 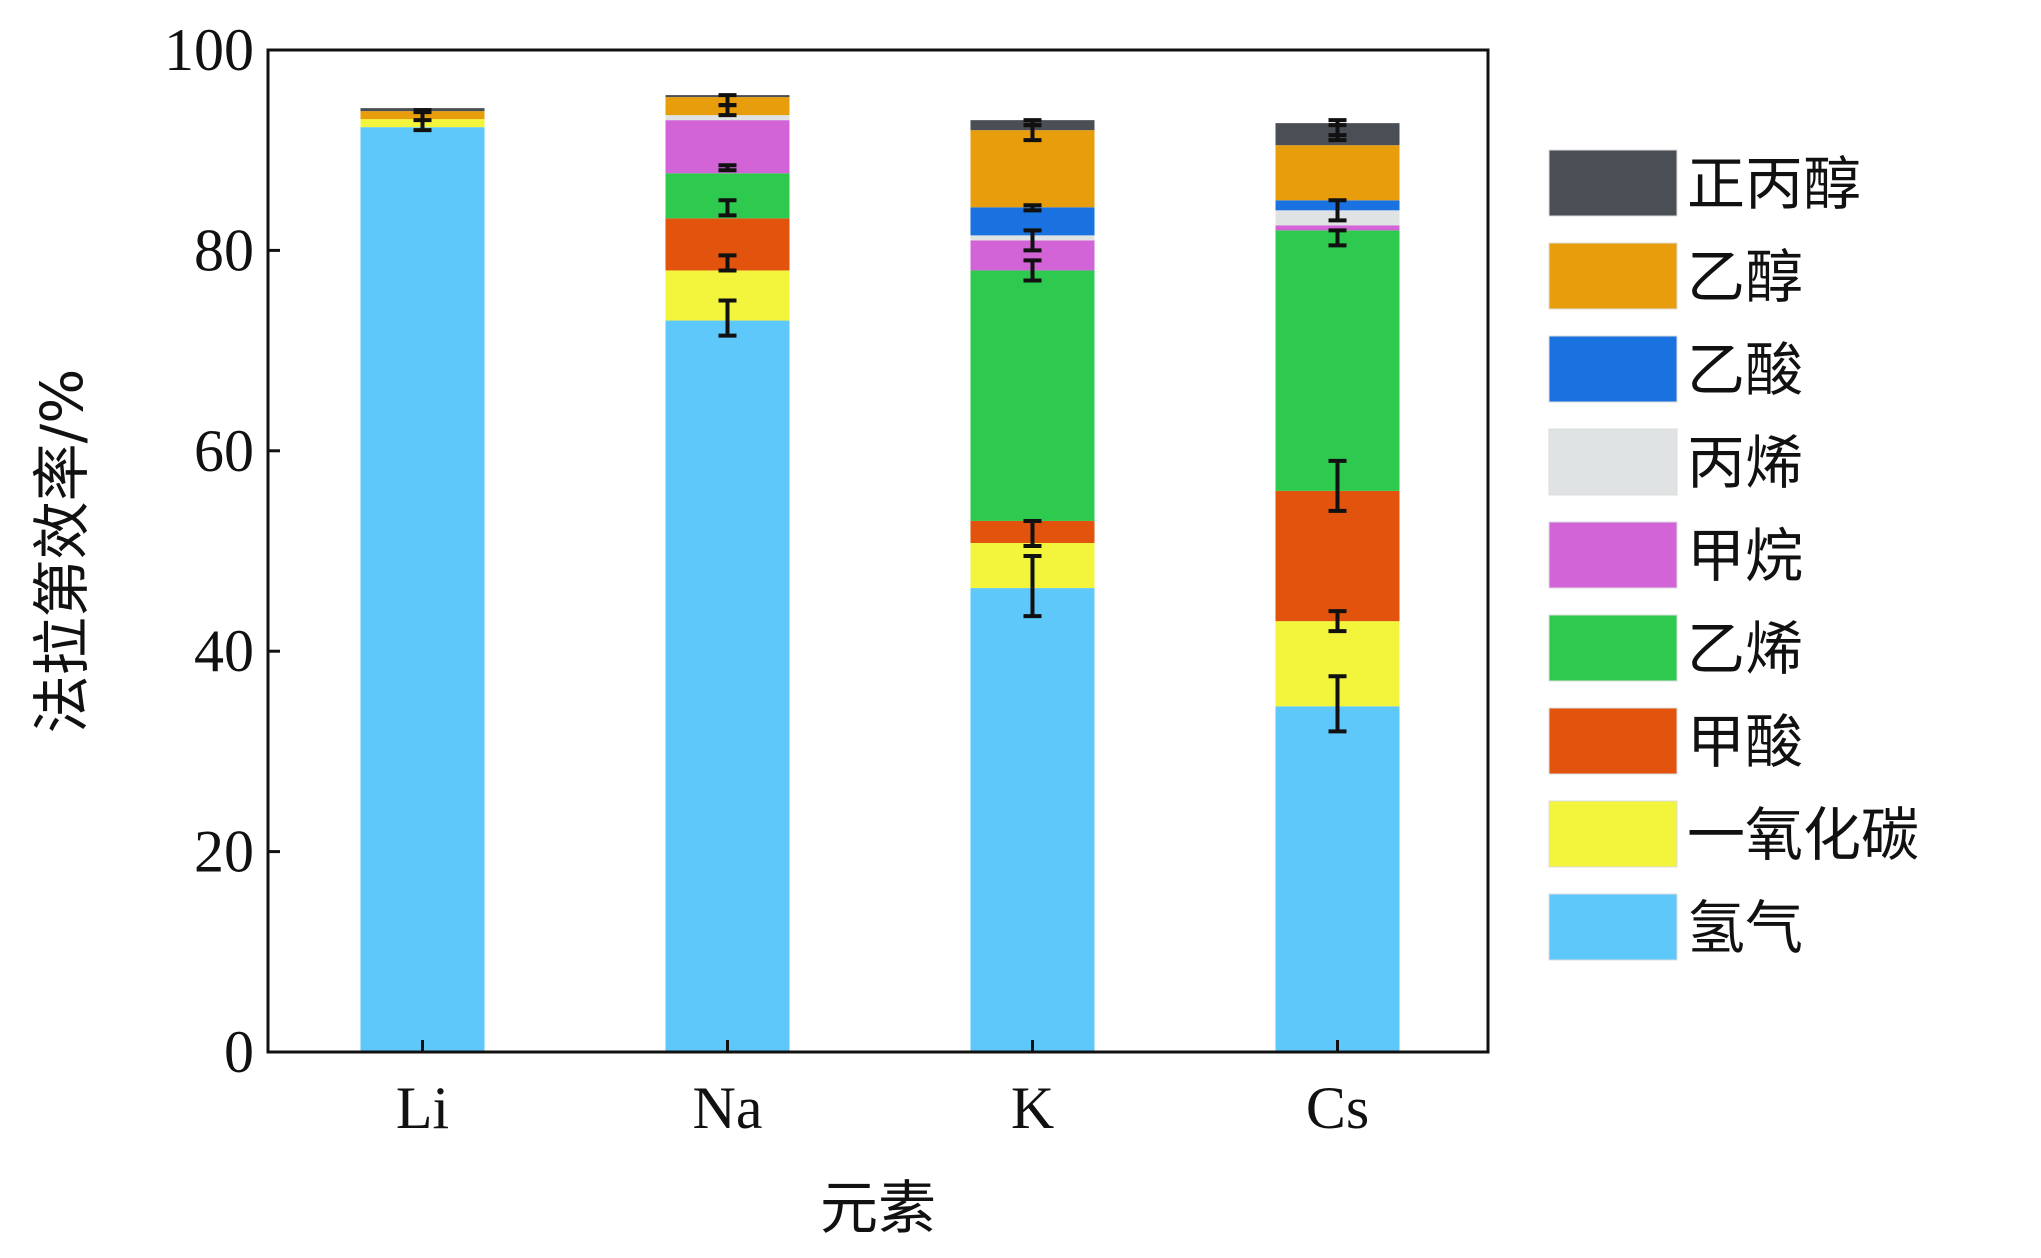 What do you see at coordinates (1032, 1108) in the screenshot?
I see `x-tick-label: K` at bounding box center [1032, 1108].